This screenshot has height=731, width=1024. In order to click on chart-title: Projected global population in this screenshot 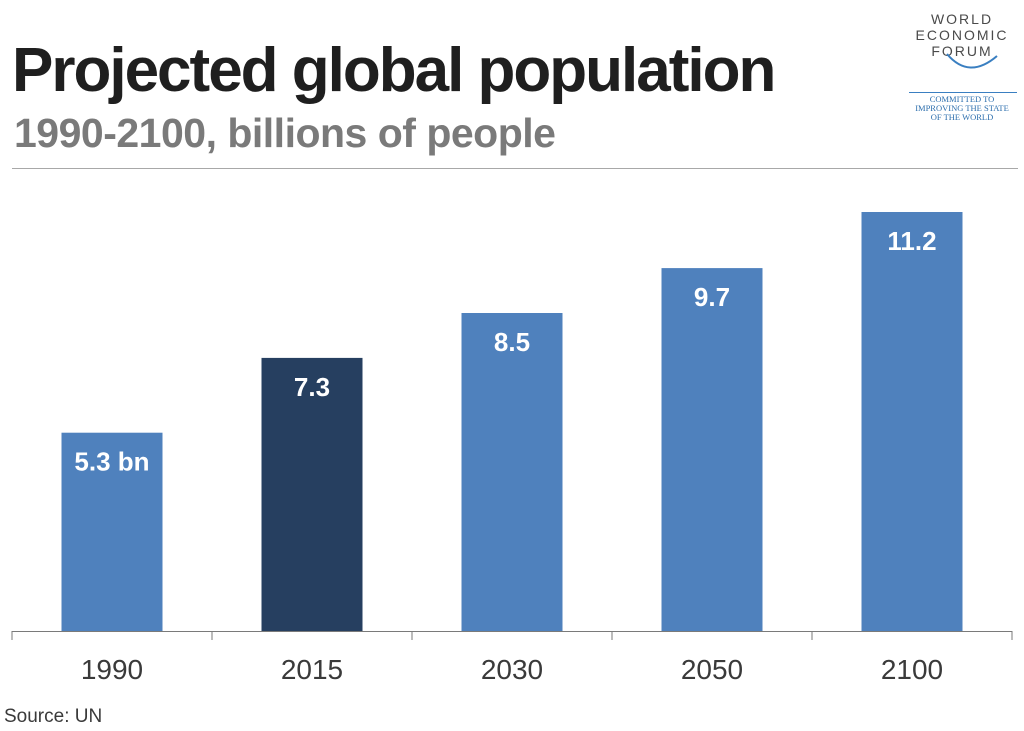, I will do `click(394, 70)`.